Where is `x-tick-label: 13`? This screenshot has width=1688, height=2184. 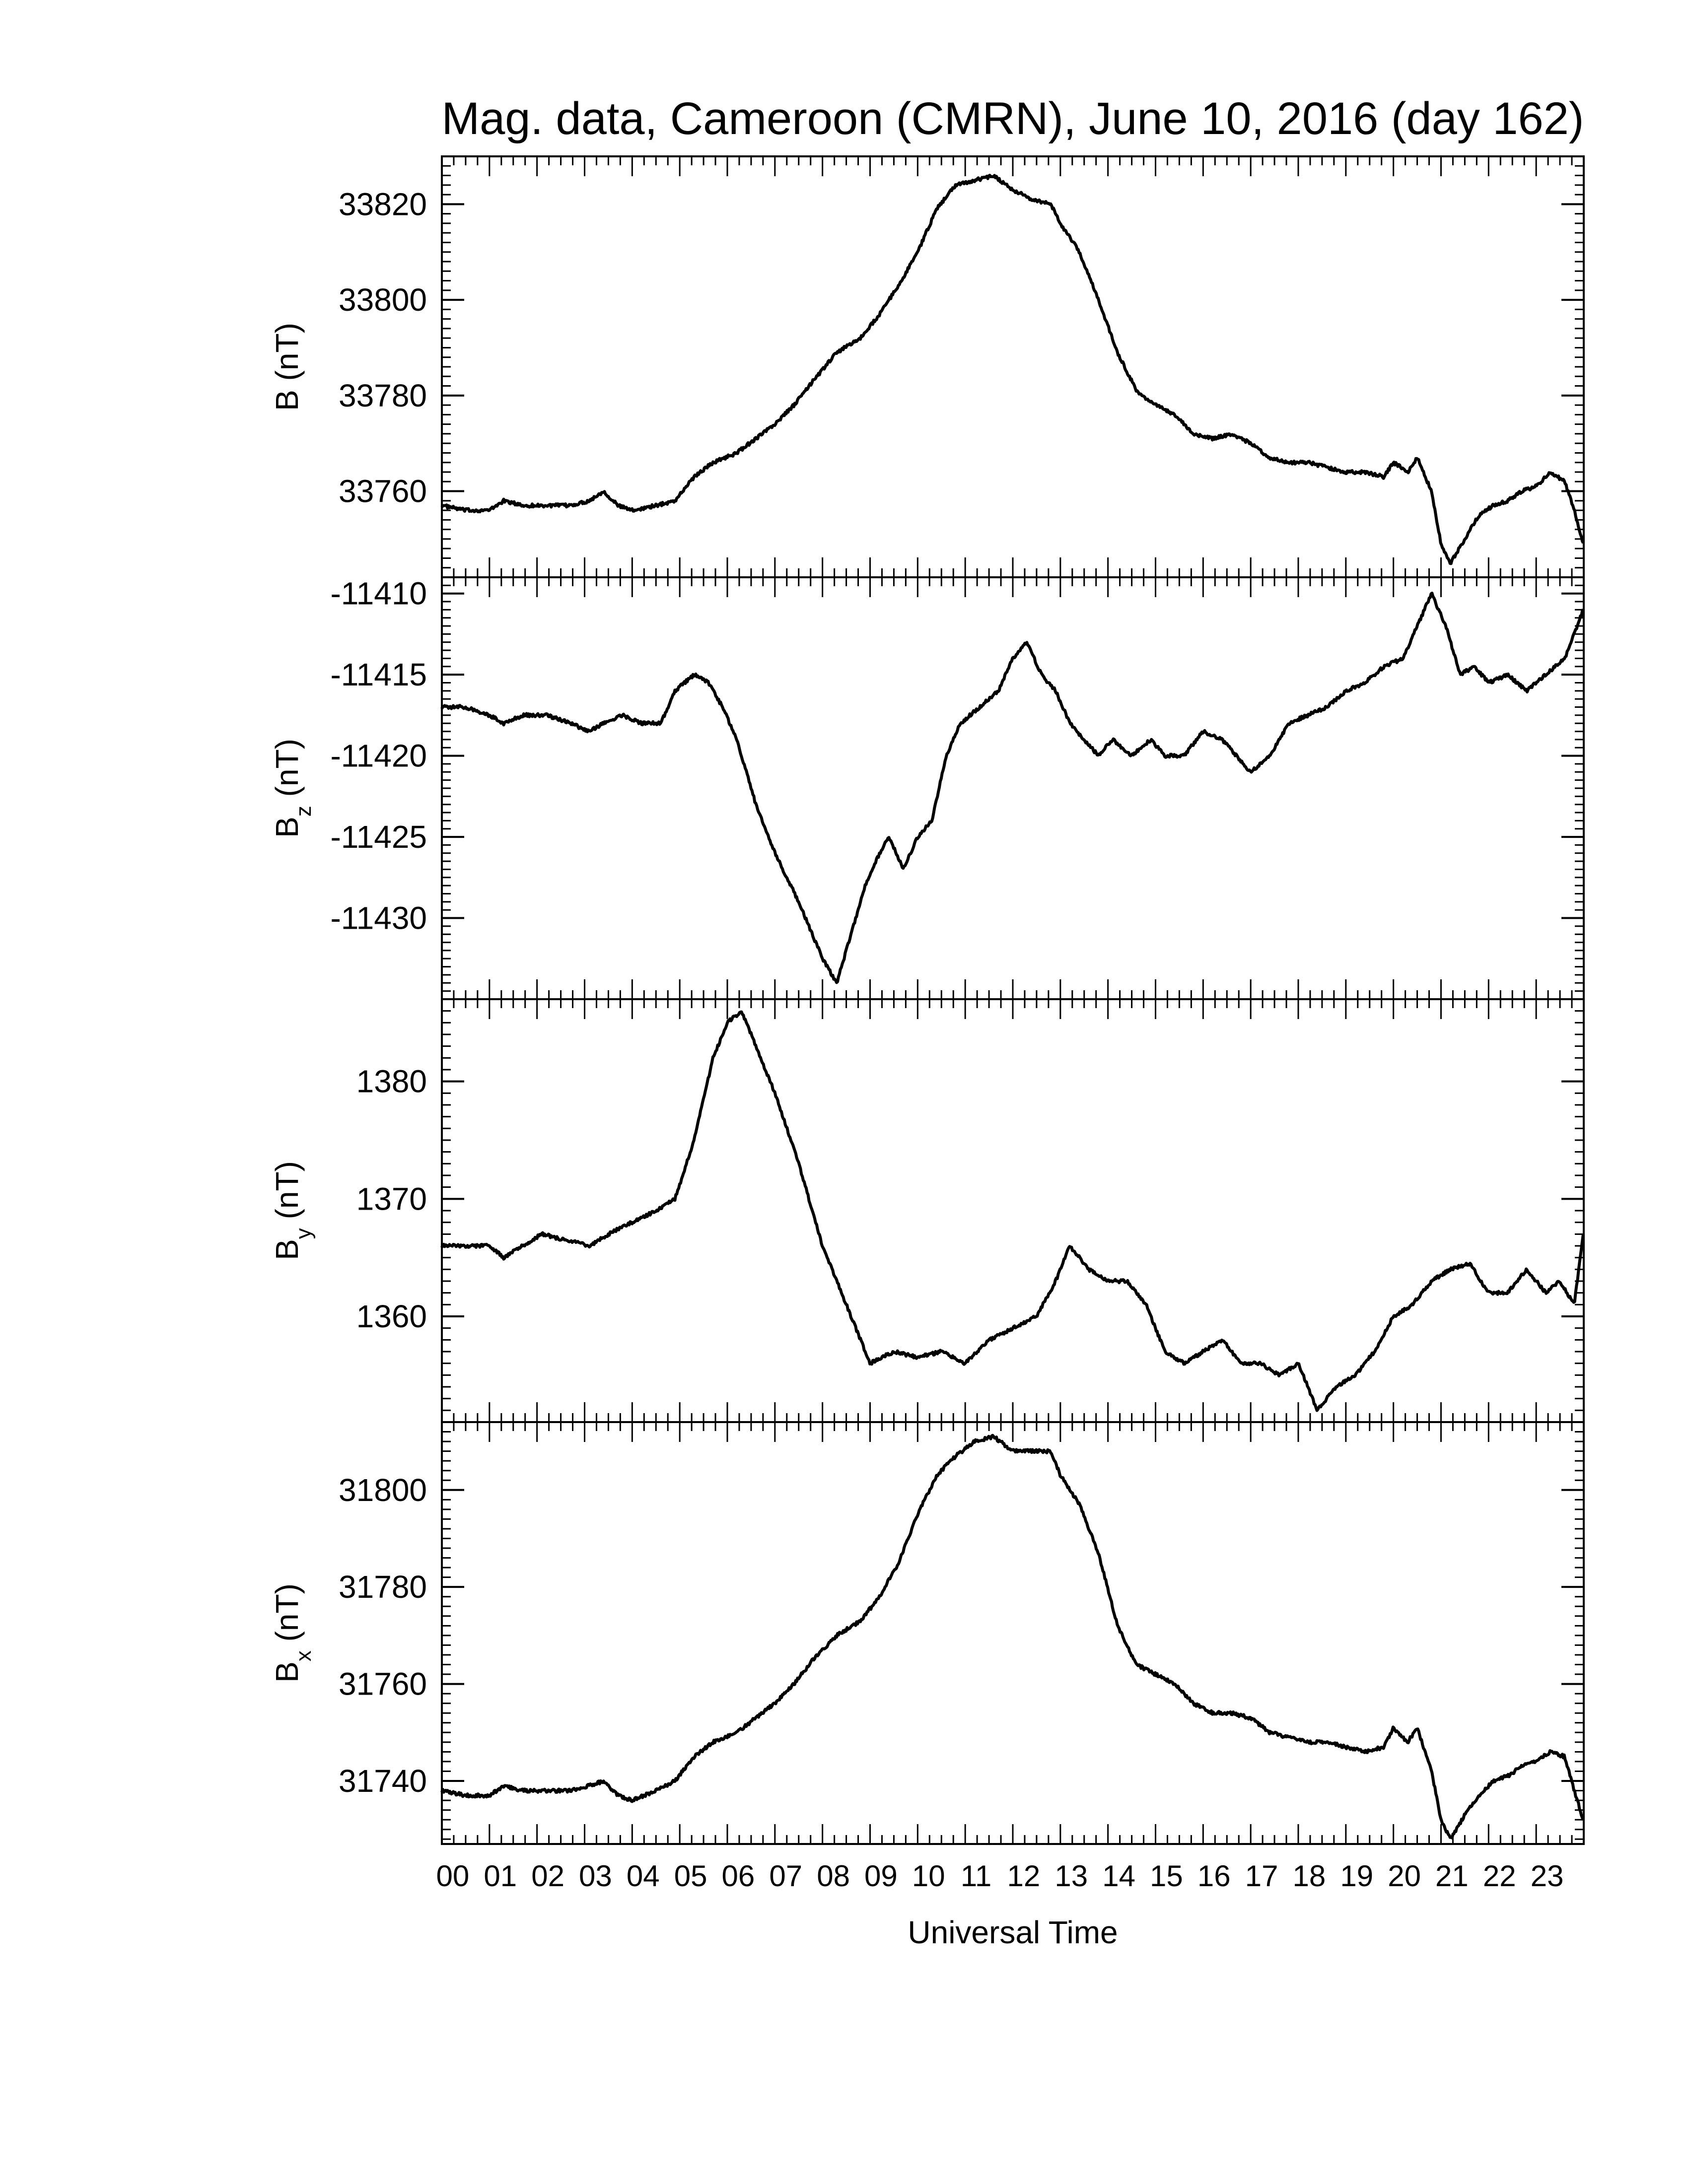
x-tick-label: 13 is located at coordinates (1071, 1876).